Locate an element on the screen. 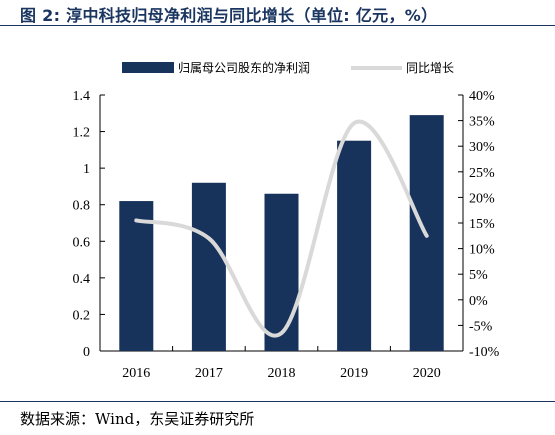 This screenshot has height=435, width=555. x-tick-label-2016: 2016 is located at coordinates (136, 373).